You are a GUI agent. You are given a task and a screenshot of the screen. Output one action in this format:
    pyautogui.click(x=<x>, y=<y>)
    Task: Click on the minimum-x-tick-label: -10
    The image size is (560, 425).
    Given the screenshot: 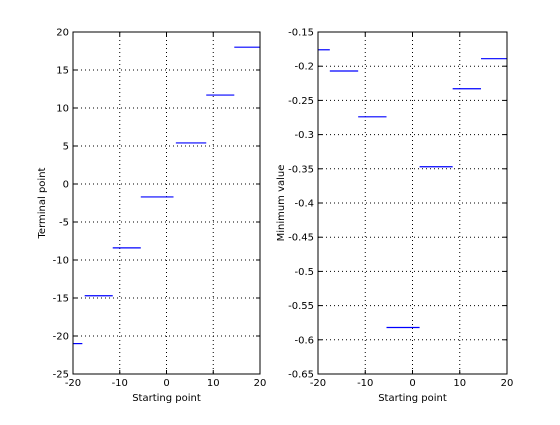 What is the action you would take?
    pyautogui.click(x=365, y=383)
    